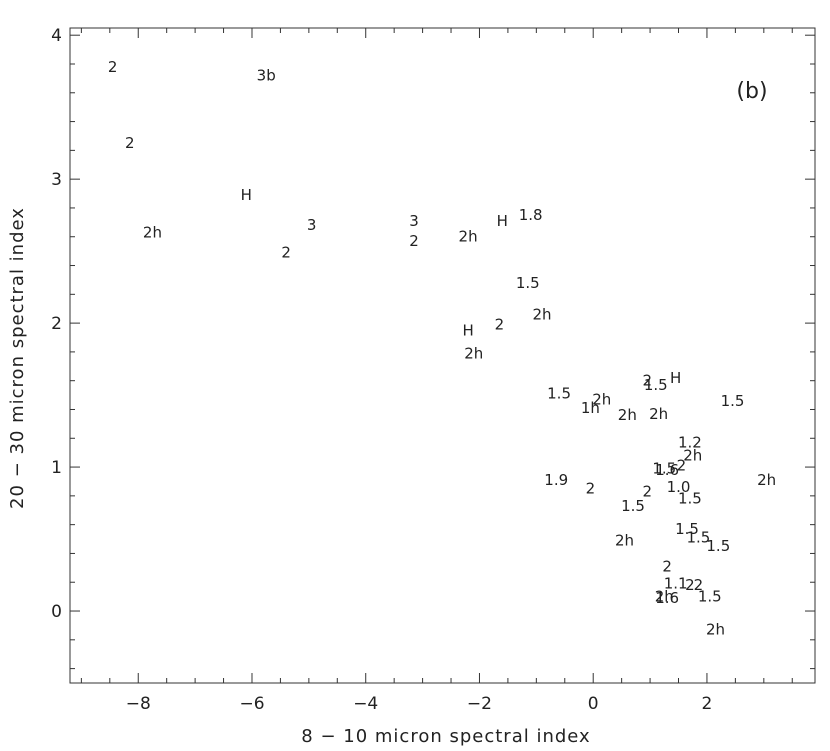 The height and width of the screenshot is (751, 830). I want to click on data-point: 1.9, so click(556, 480).